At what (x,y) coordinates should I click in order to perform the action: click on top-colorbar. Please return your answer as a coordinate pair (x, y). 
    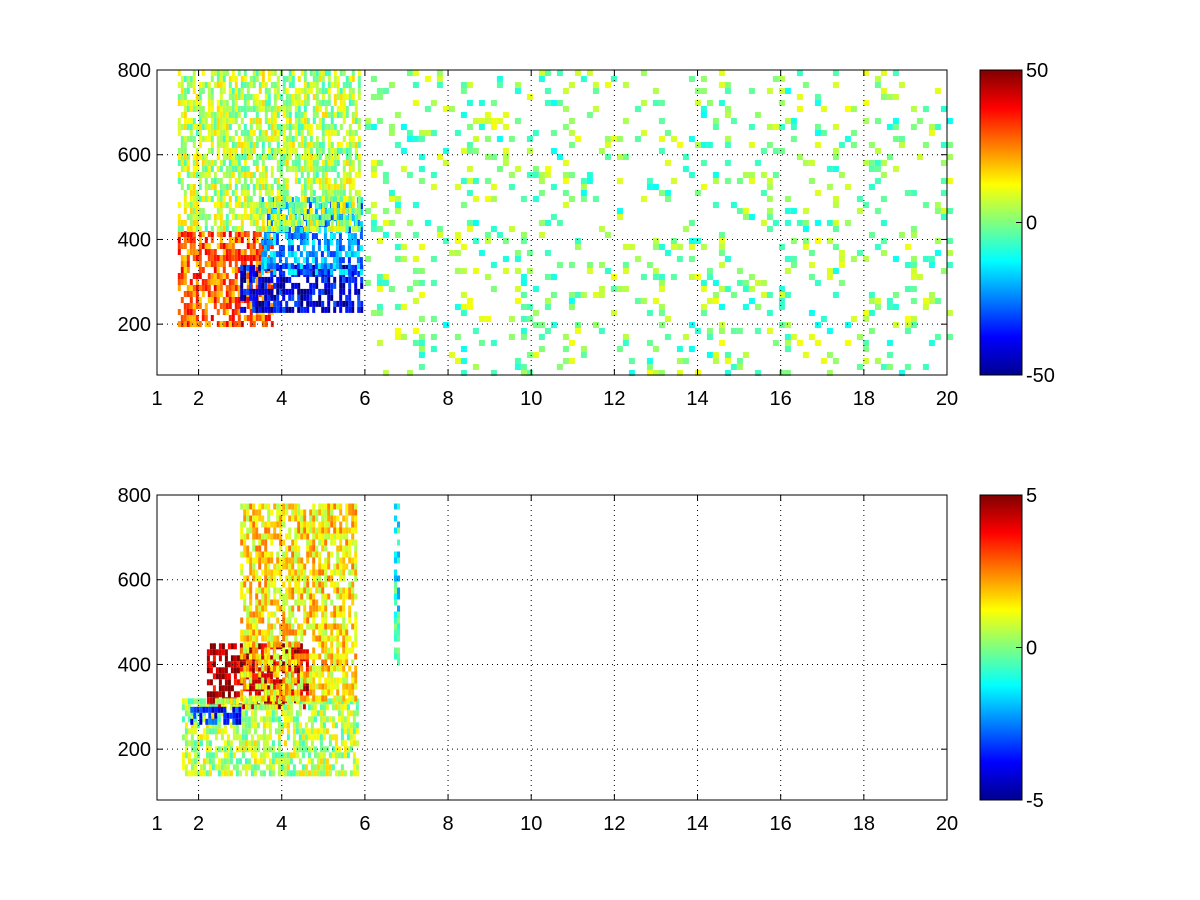
    Looking at the image, I should click on (1001, 222).